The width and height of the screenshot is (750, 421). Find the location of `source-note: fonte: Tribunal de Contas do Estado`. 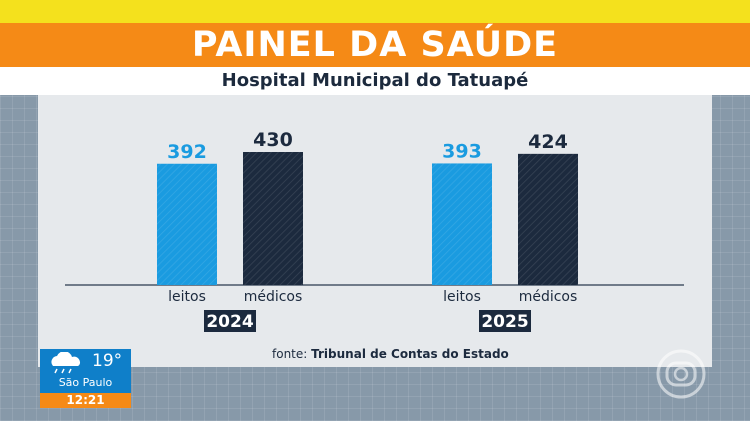

source-note: fonte: Tribunal de Contas do Estado is located at coordinates (390, 355).